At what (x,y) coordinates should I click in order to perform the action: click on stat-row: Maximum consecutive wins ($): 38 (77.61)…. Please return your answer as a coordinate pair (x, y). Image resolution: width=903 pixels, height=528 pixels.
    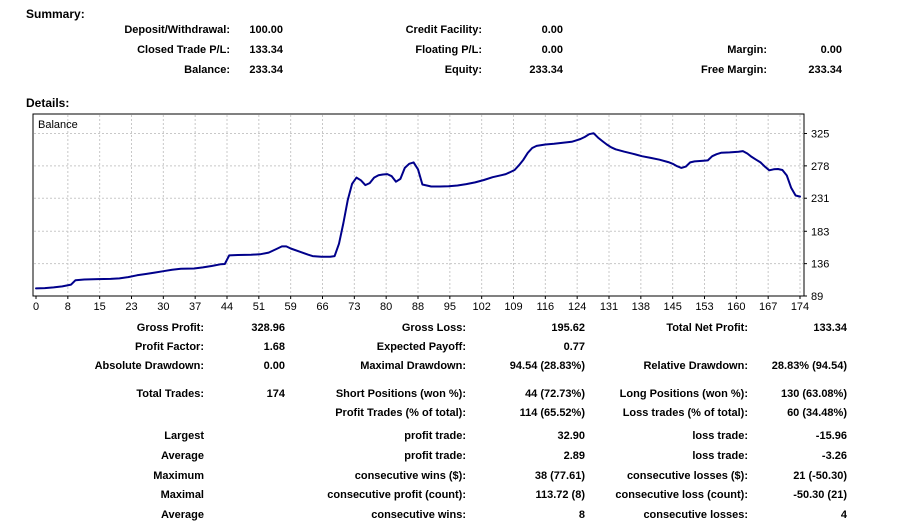
    Looking at the image, I should click on (451, 478).